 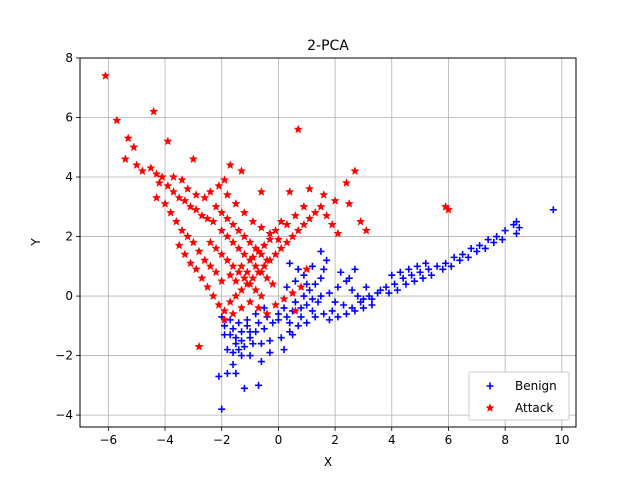 What do you see at coordinates (165, 440) in the screenshot?
I see `x-tick-label: −4` at bounding box center [165, 440].